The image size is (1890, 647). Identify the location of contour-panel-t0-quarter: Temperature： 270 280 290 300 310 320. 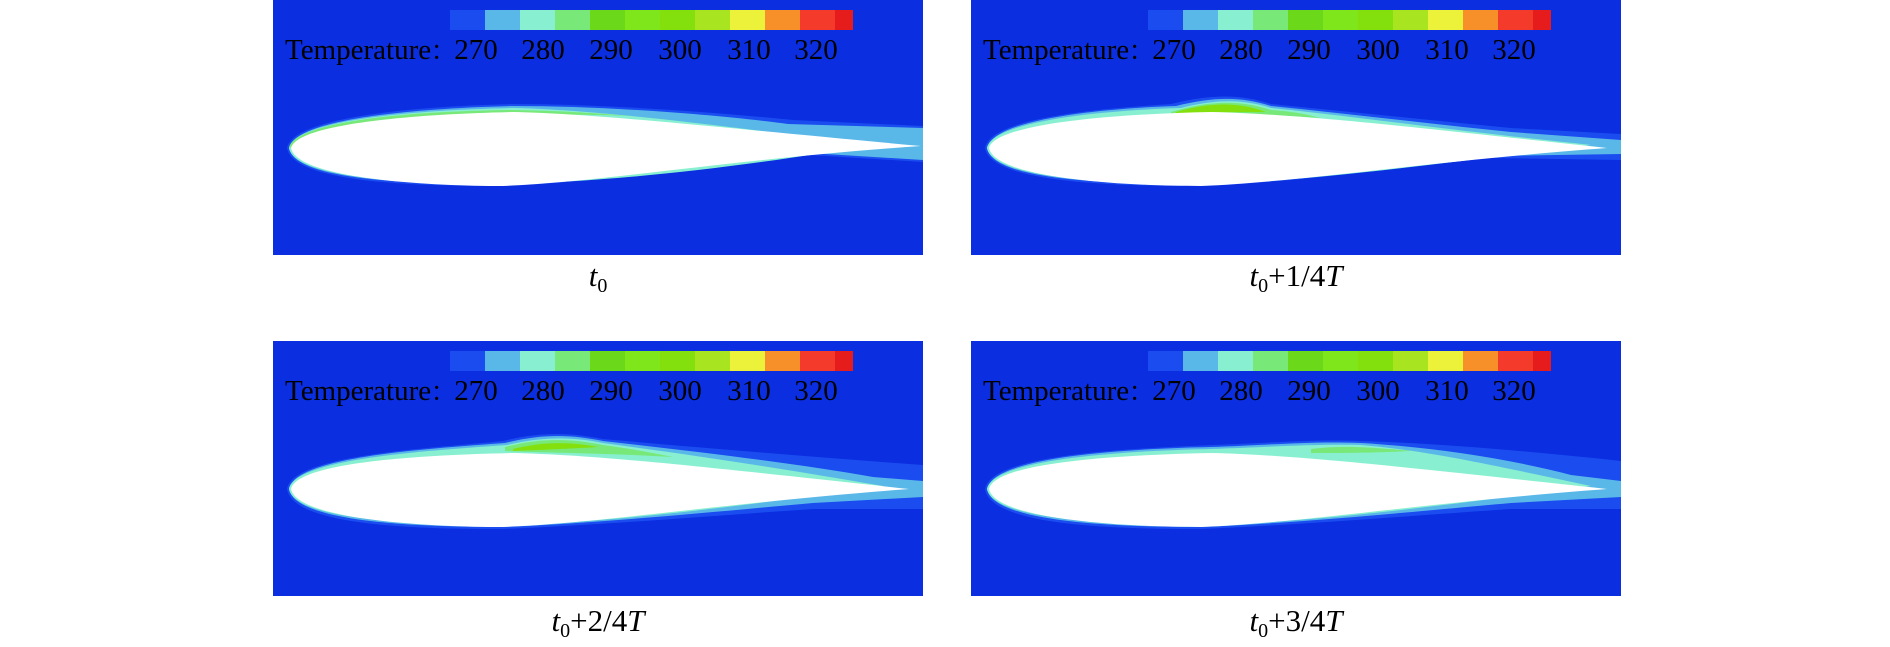
(1296, 127).